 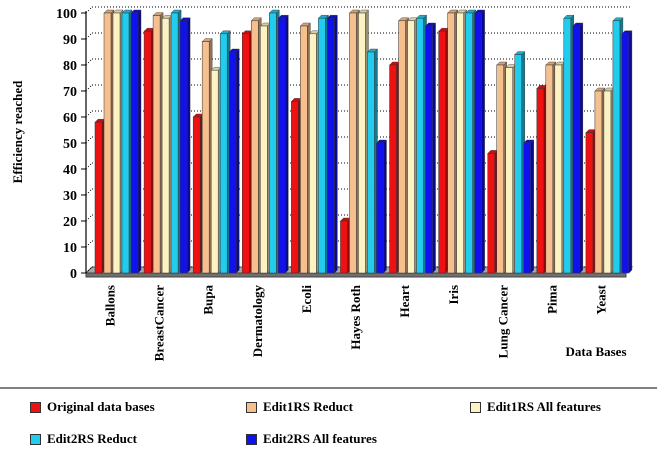 What do you see at coordinates (600, 299) in the screenshot?
I see `x-tick-label: Yeast` at bounding box center [600, 299].